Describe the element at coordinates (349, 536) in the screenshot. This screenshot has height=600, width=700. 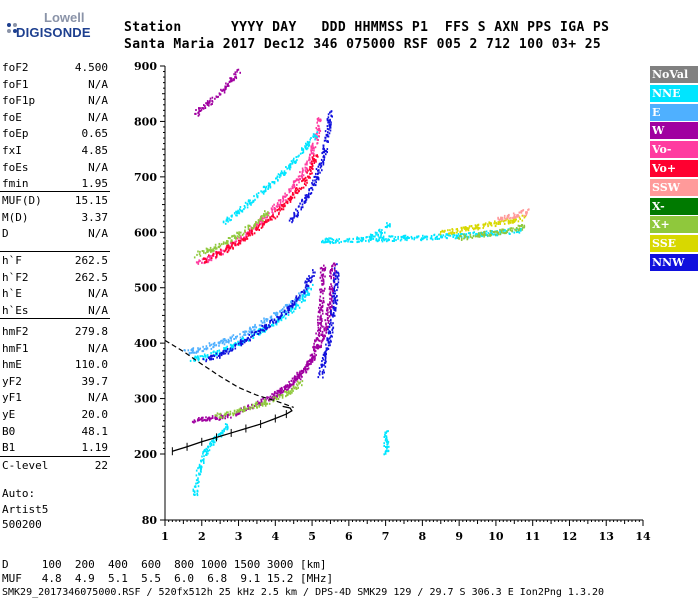
I see `x-tick-label: 6` at that location.